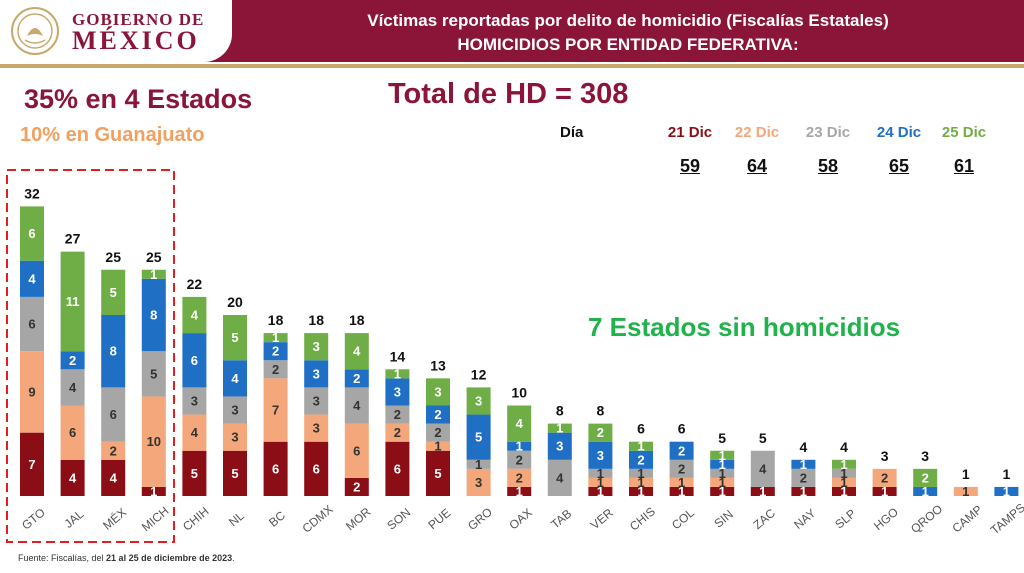  Describe the element at coordinates (600, 432) in the screenshot. I see `segment-label-VER-4: 2` at that location.